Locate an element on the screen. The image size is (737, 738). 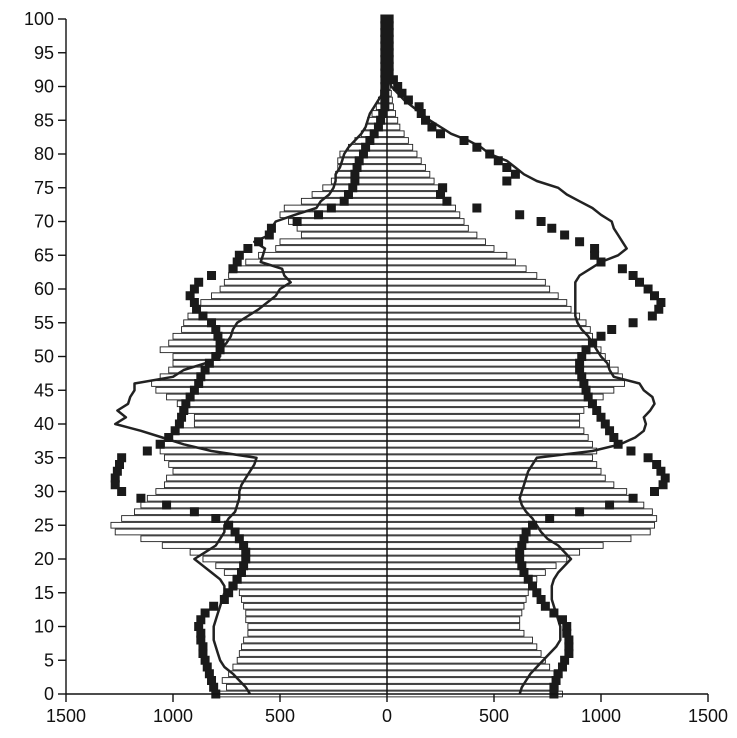
y-tick-label: 85 is located at coordinates (44, 120).